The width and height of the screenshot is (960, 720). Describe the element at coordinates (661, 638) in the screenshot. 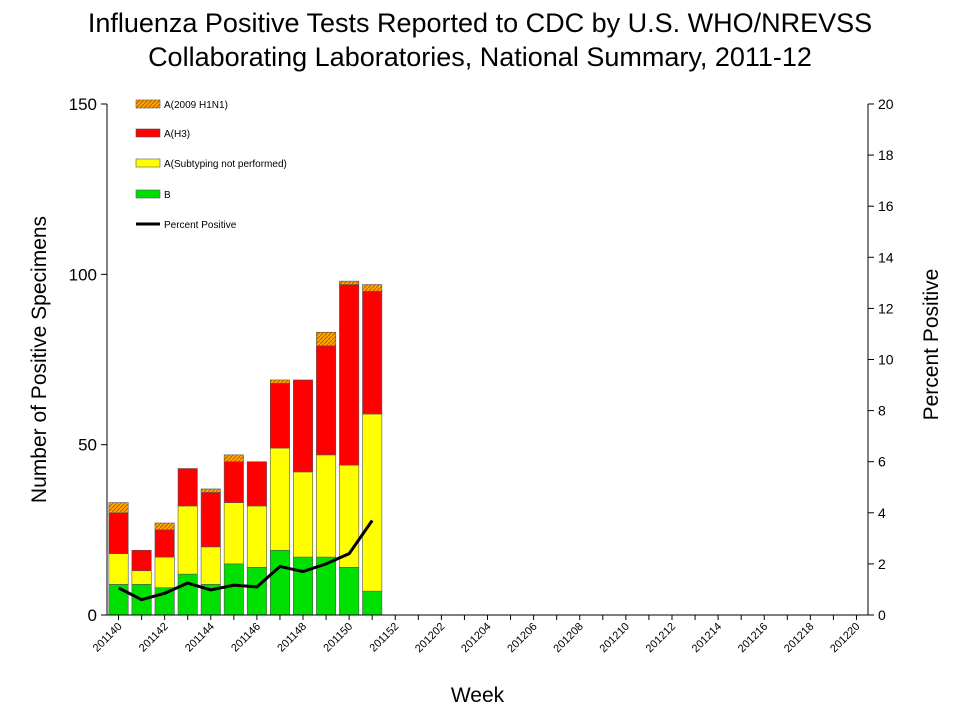

I see `x-tick-label: 201212` at that location.